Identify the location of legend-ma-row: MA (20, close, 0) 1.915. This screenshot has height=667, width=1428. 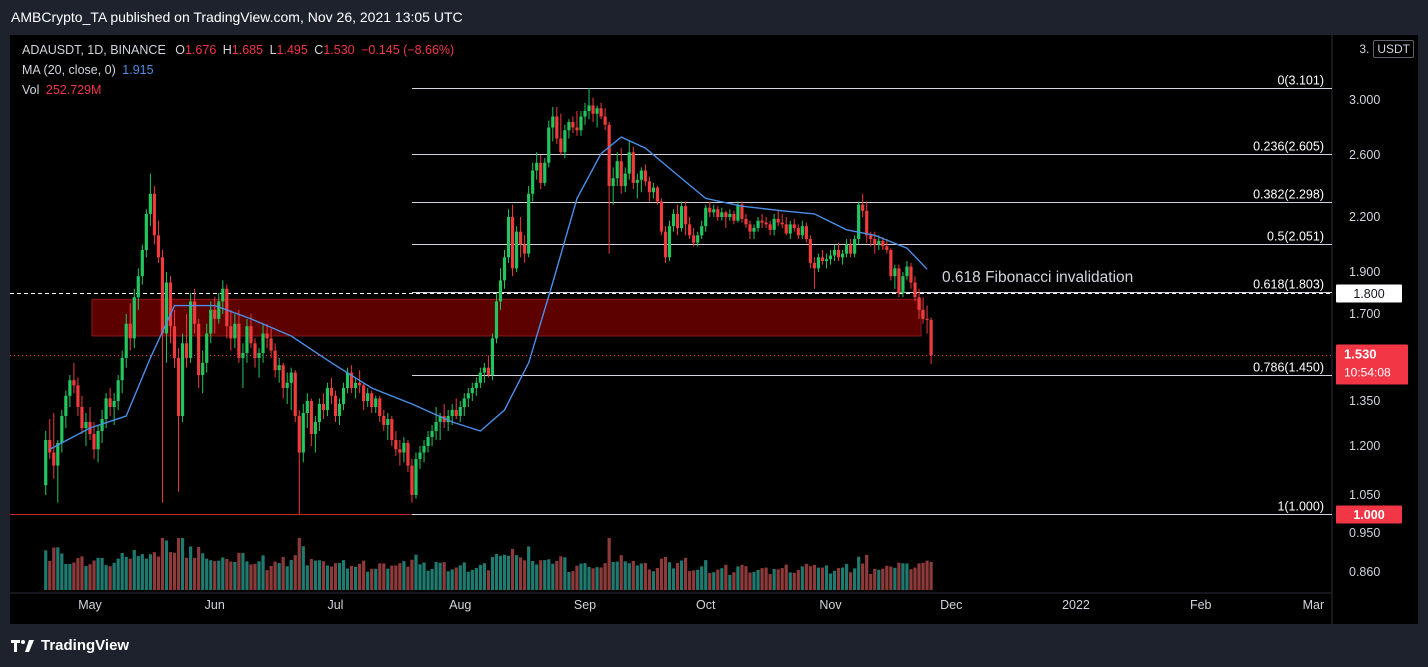
(88, 70).